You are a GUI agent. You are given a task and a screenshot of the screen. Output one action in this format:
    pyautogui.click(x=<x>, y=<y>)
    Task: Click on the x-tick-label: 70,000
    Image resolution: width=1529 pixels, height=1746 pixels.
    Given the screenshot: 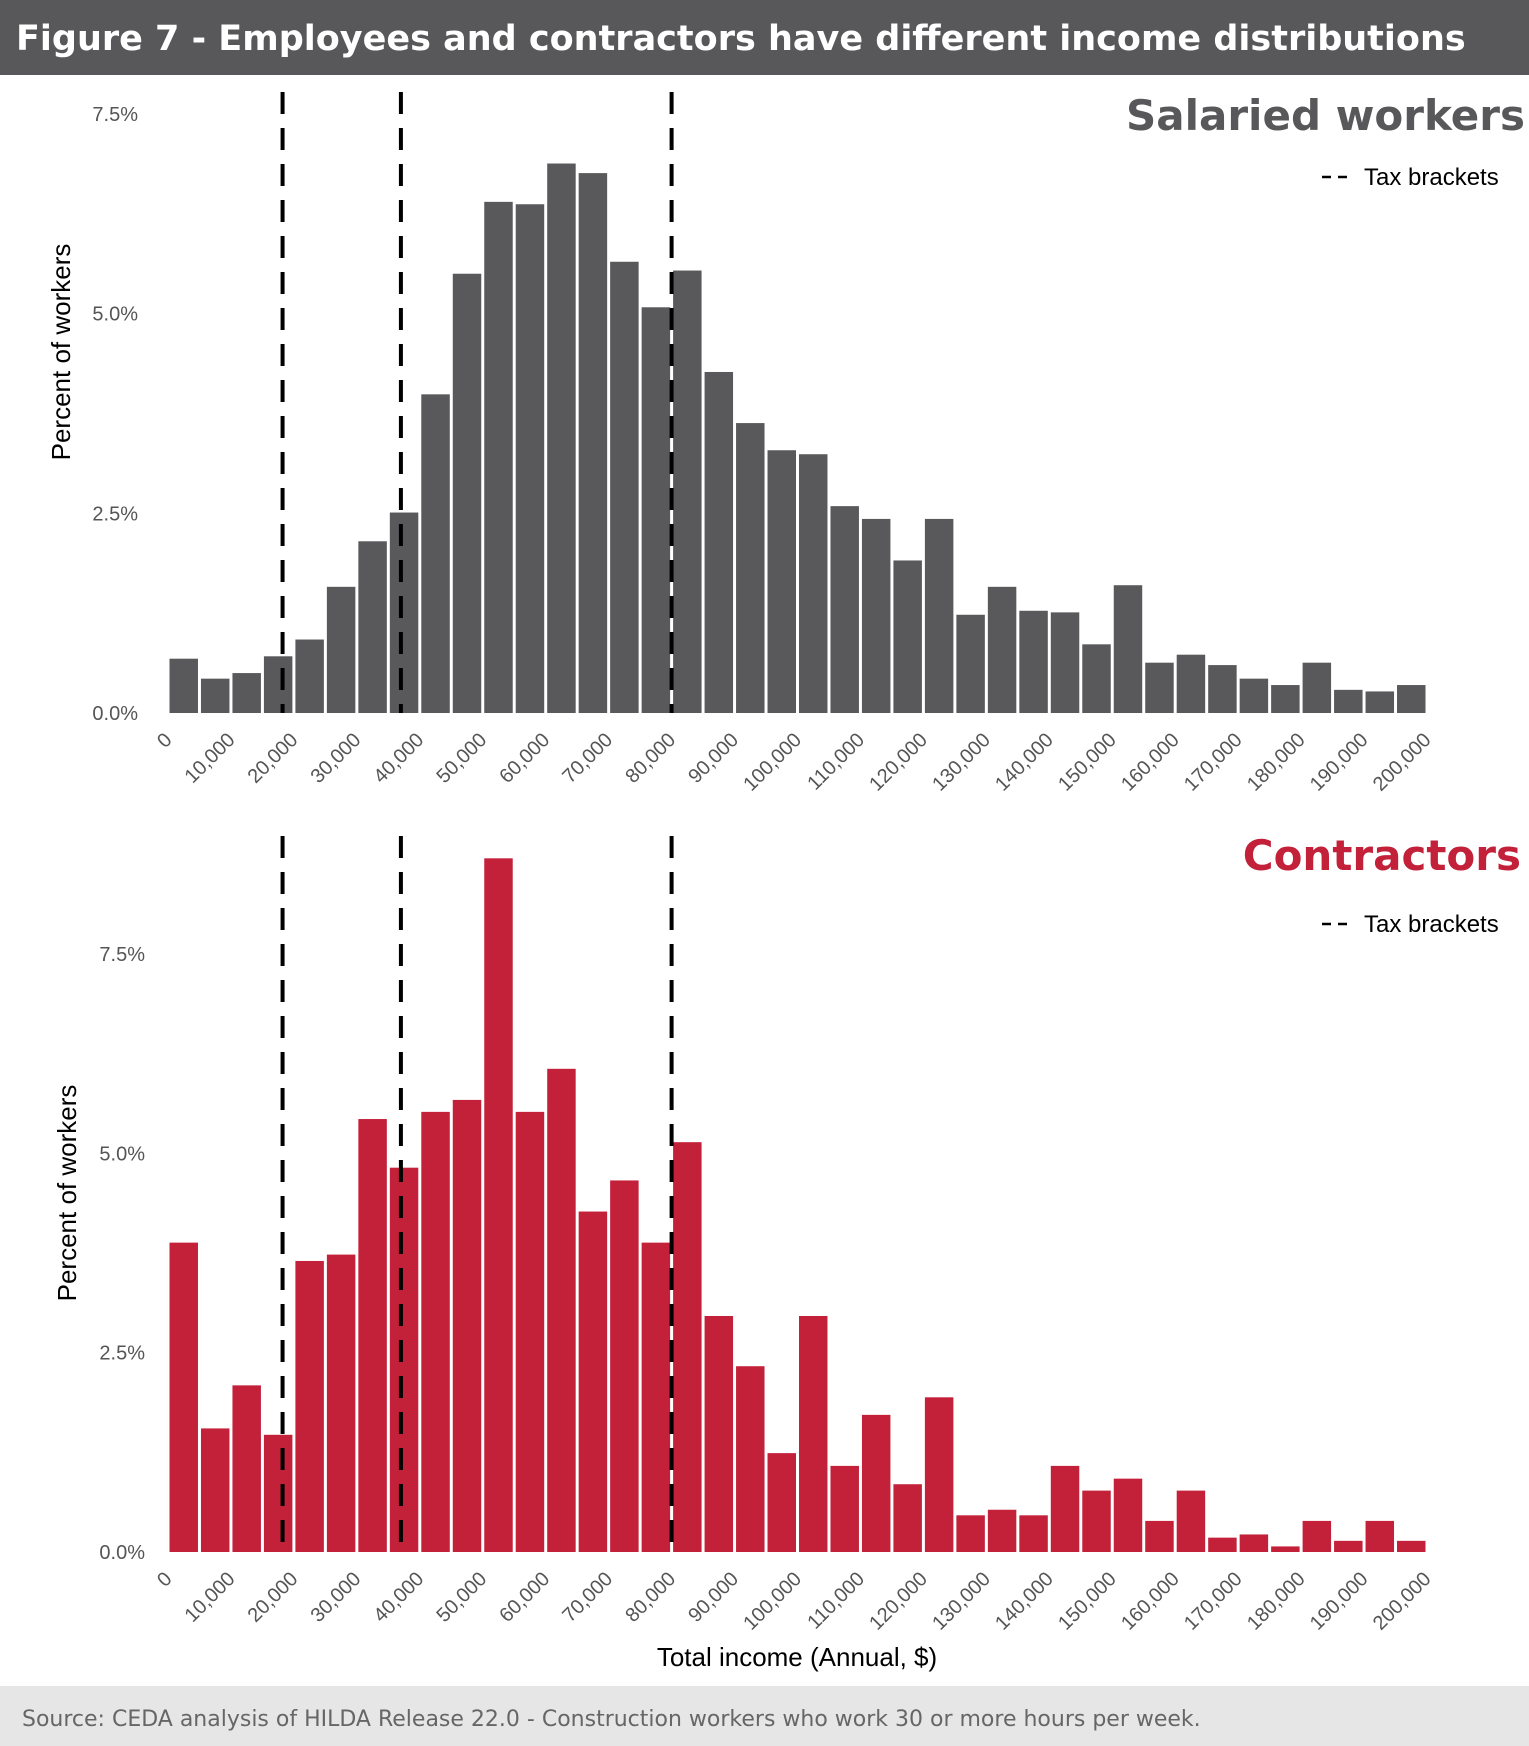 What is the action you would take?
    pyautogui.click(x=587, y=1597)
    